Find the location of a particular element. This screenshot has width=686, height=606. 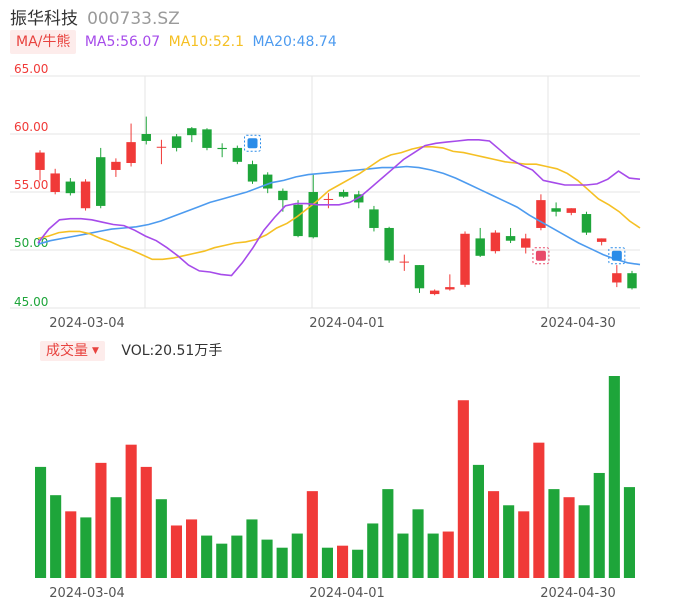

dropdown-arrow-icon: ▼ is located at coordinates (95, 351).